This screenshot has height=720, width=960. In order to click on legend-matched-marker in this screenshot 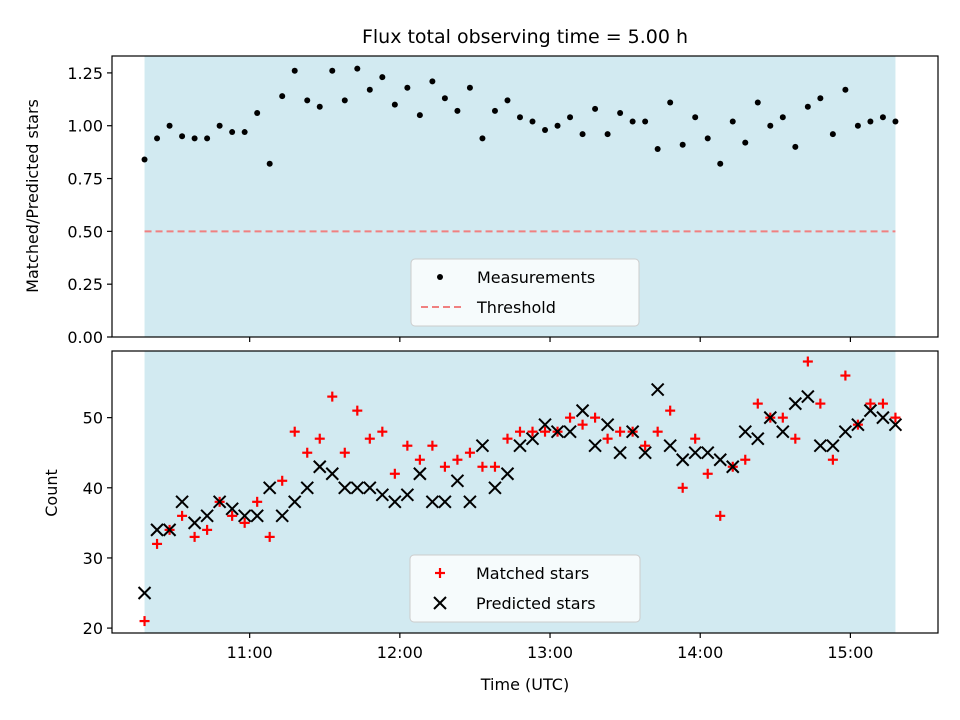, I will do `click(440, 573)`.